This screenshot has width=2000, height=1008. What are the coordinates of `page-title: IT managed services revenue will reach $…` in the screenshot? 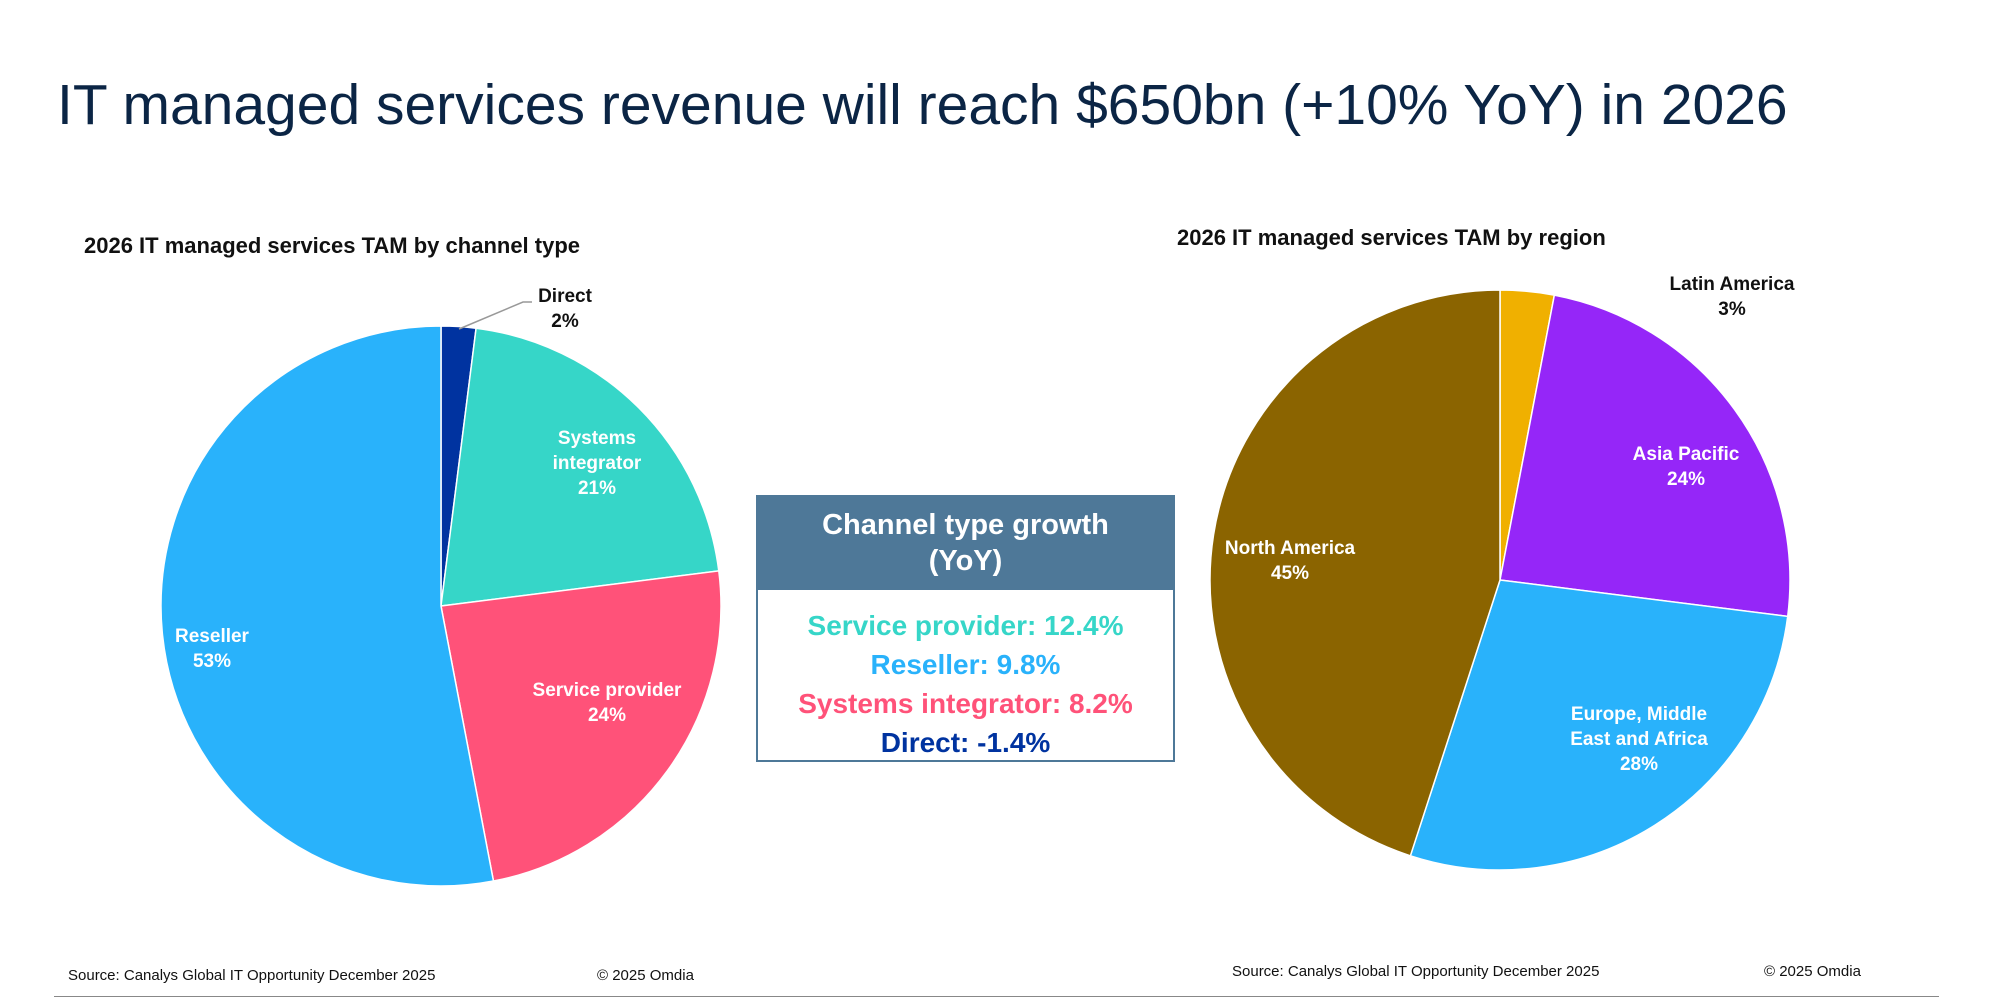 It's located at (922, 105).